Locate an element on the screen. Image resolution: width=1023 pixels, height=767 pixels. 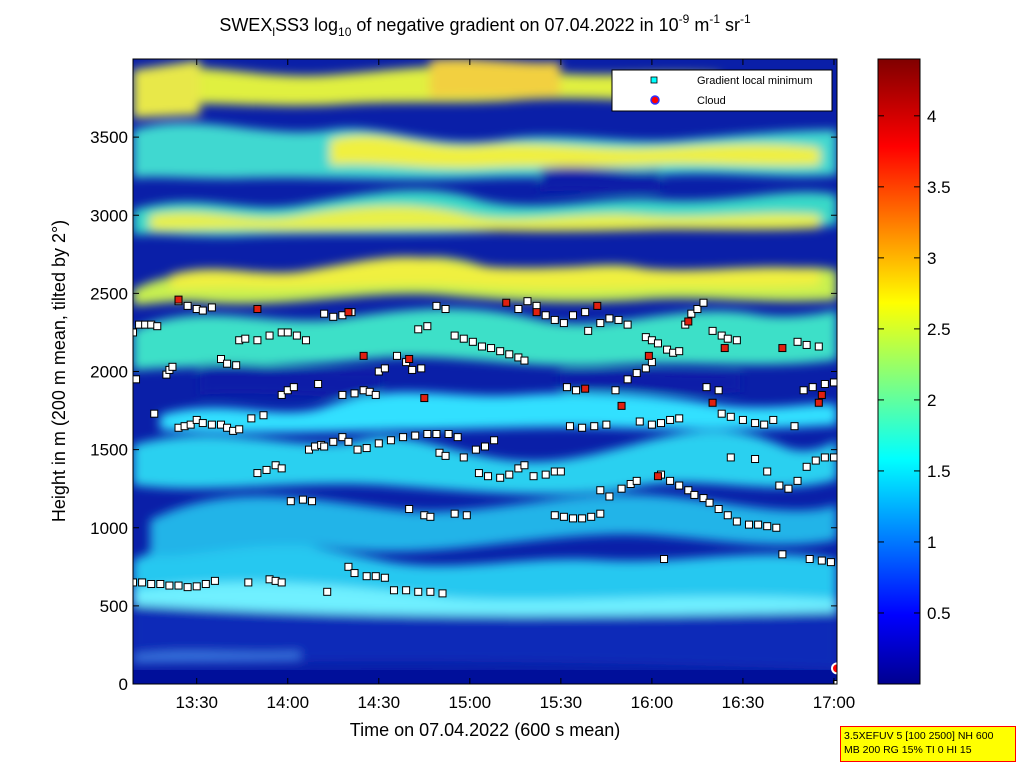
colorbar-tick-label: 1.5 is located at coordinates (939, 471).